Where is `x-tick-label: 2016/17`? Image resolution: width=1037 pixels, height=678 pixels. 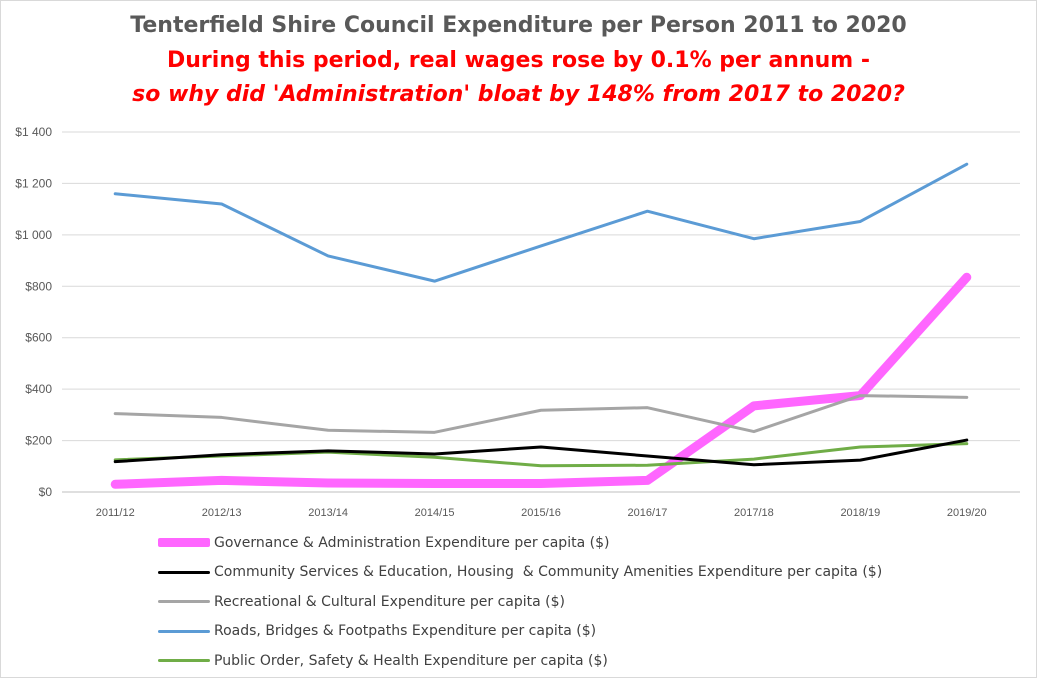 x-tick-label: 2016/17 is located at coordinates (648, 513).